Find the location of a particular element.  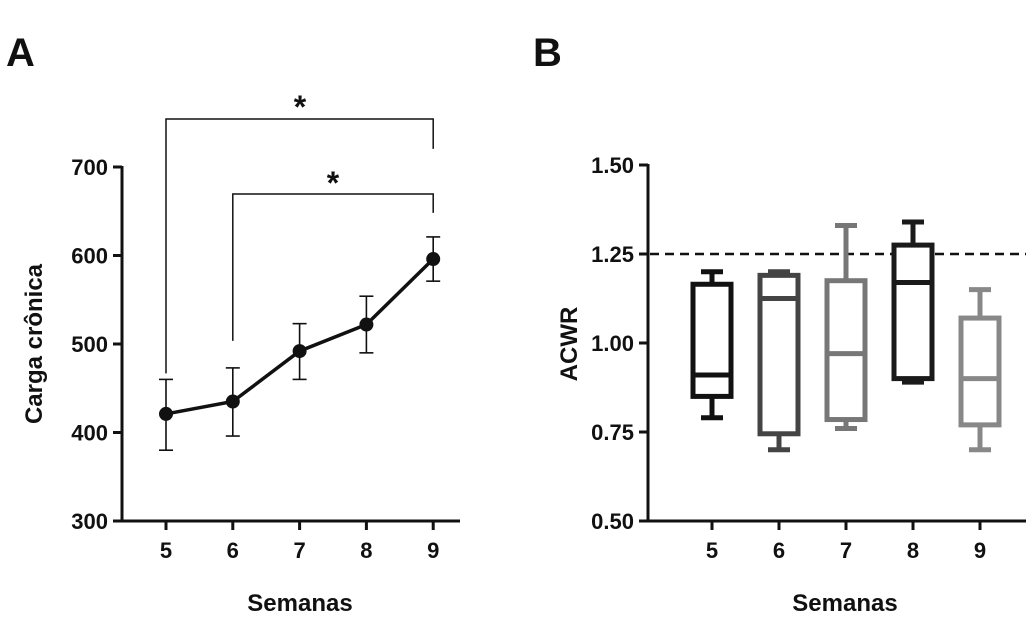

panel-b-label: B is located at coordinates (547, 53).